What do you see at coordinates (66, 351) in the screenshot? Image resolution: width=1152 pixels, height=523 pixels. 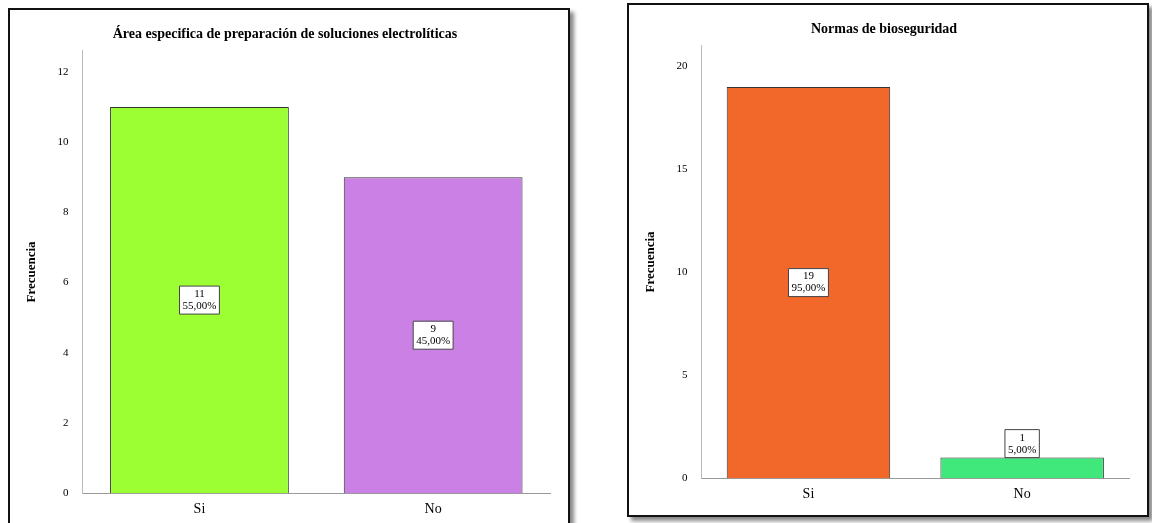 I see `y-tick-label: 4` at bounding box center [66, 351].